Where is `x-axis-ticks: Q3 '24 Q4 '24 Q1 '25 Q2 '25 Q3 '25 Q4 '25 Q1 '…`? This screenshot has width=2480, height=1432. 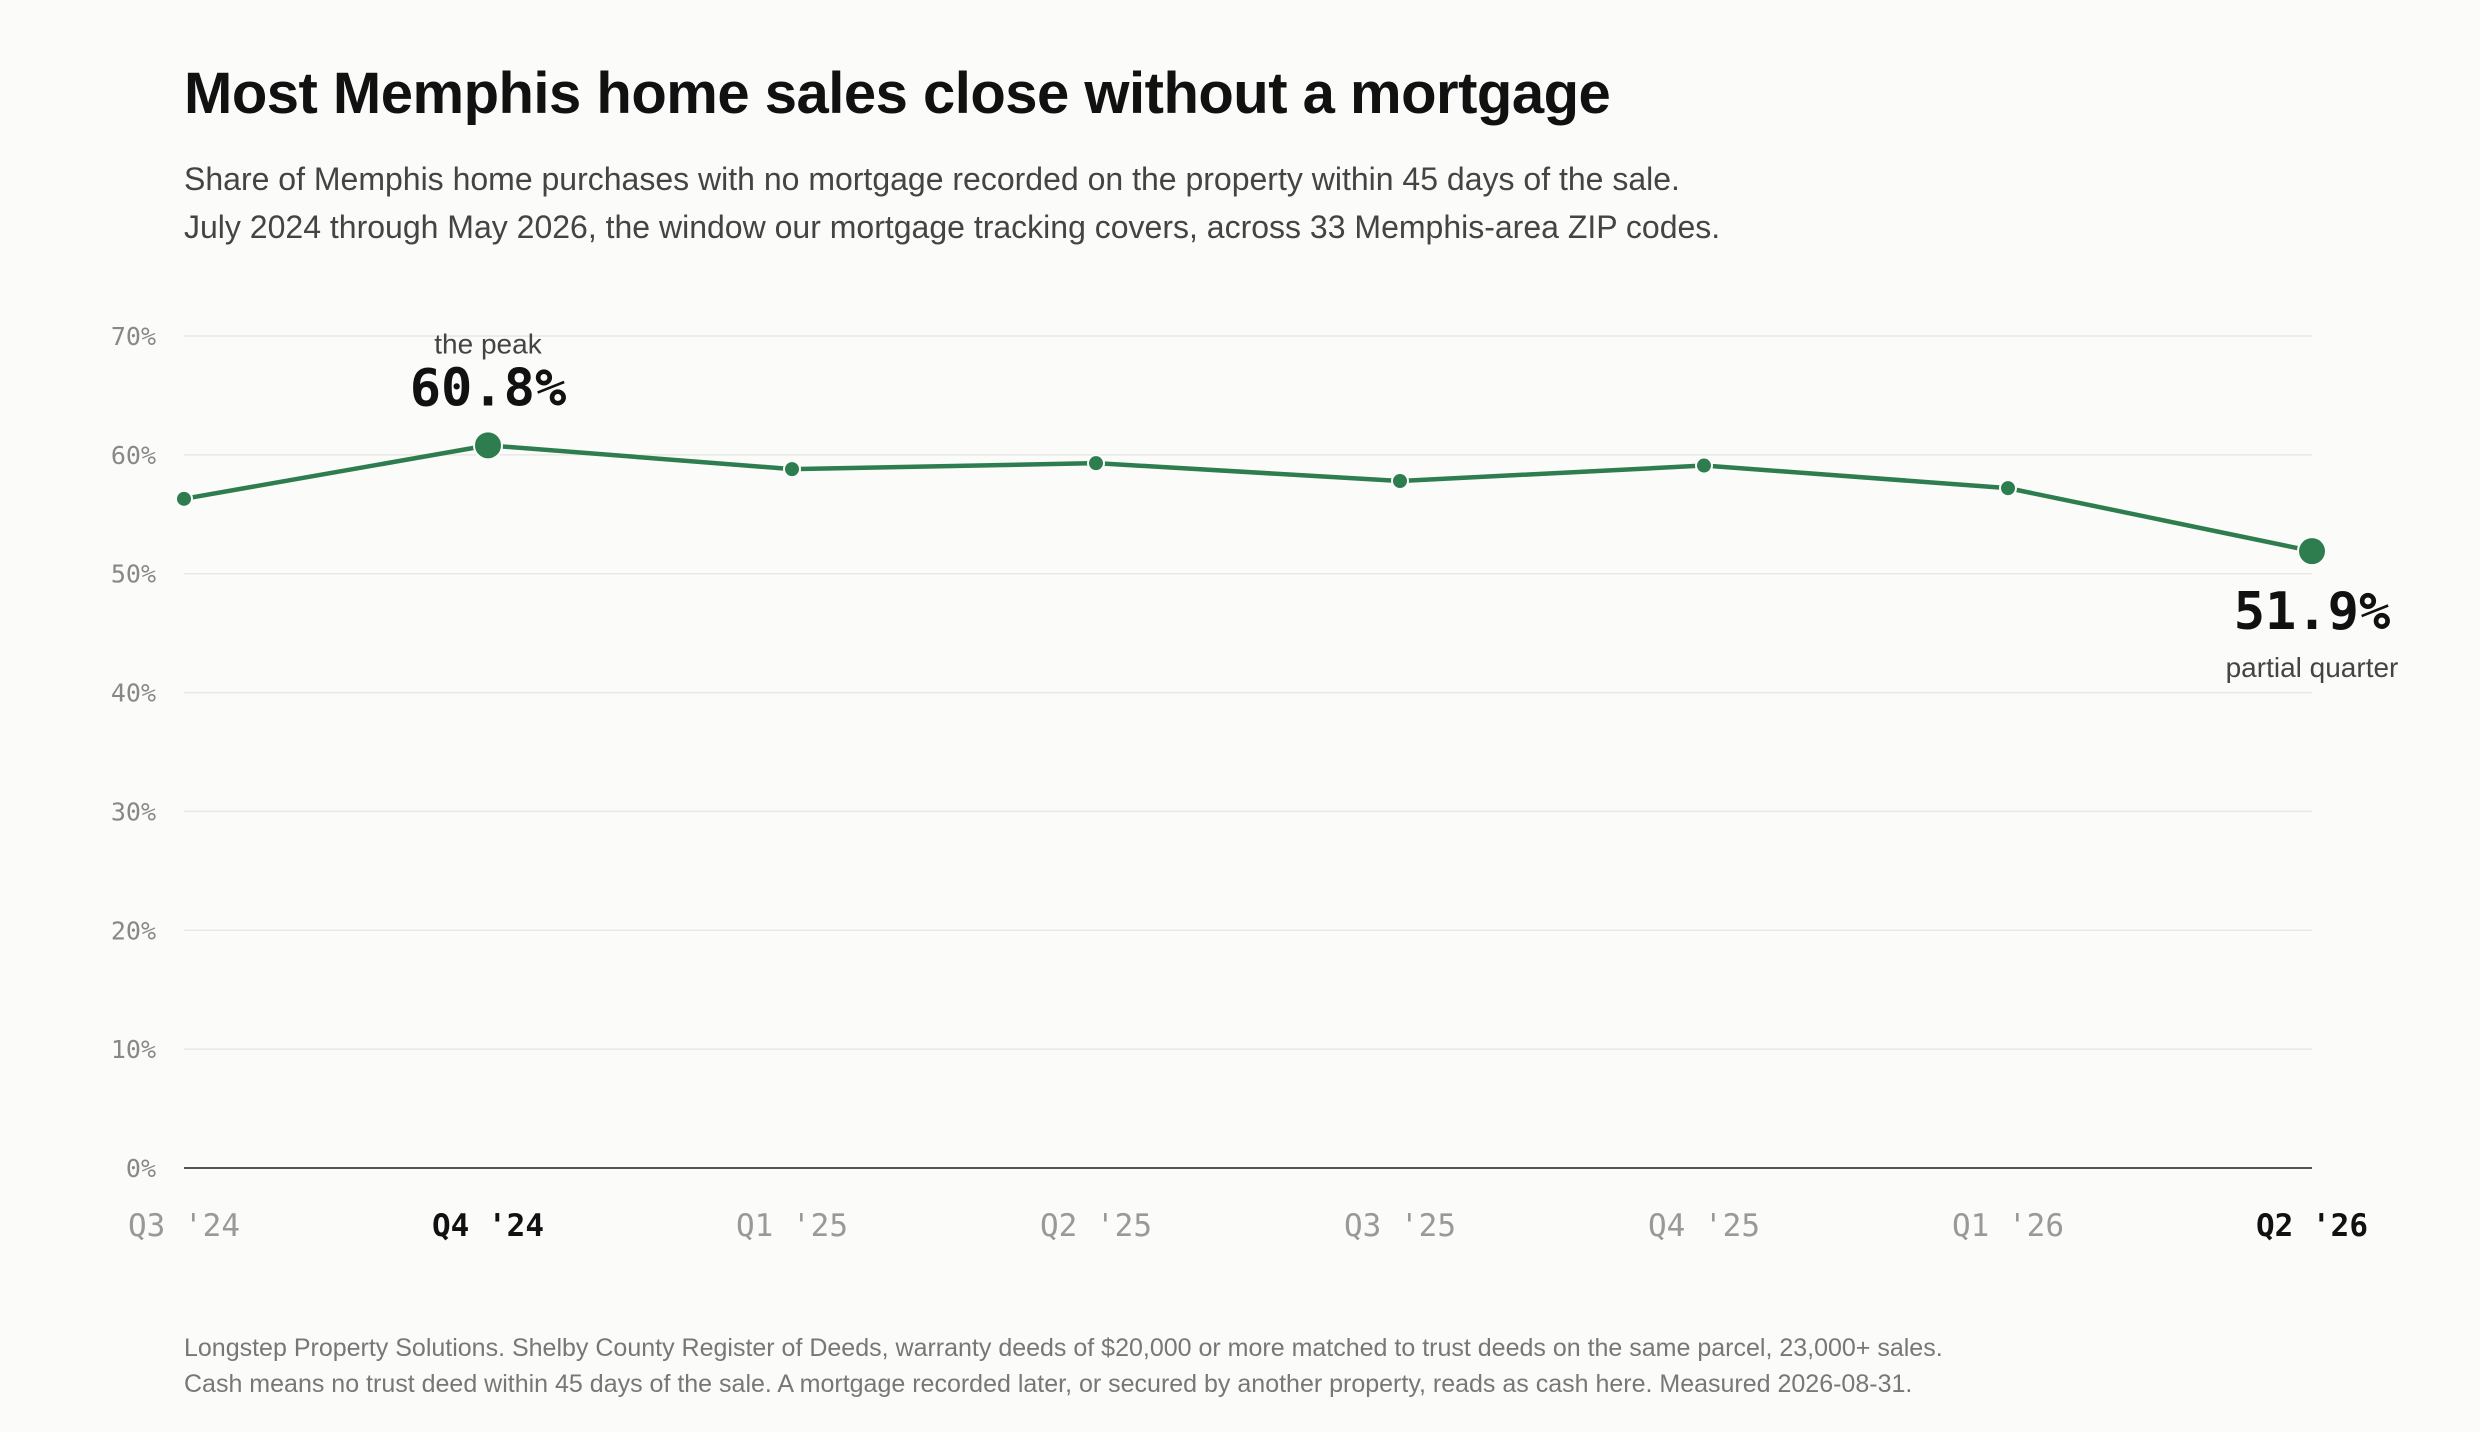
x-axis-ticks: Q3 '24 Q4 '24 Q1 '25 Q2 '25 Q3 '25 Q4 '25 Q1 '… is located at coordinates (1248, 1226).